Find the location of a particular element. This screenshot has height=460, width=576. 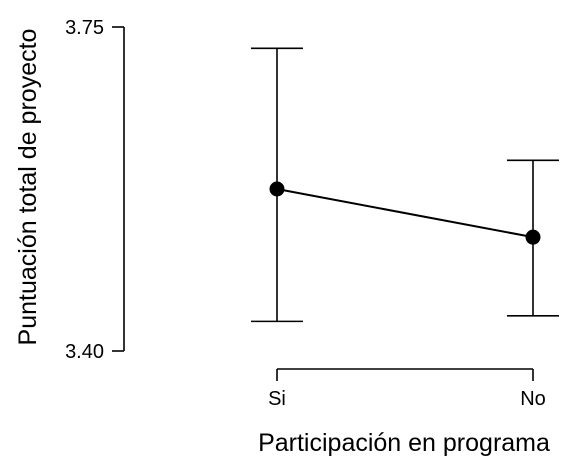

x-tick-label: No is located at coordinates (533, 399).